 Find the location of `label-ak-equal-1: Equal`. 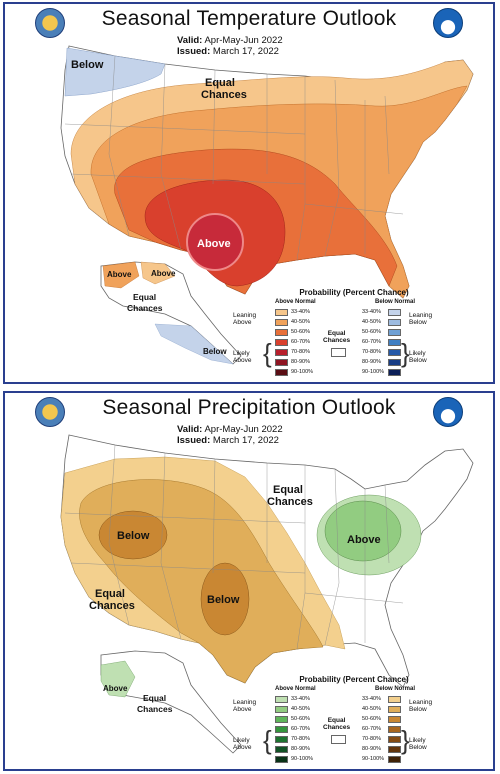

label-ak-equal-1: Equal is located at coordinates (144, 297).